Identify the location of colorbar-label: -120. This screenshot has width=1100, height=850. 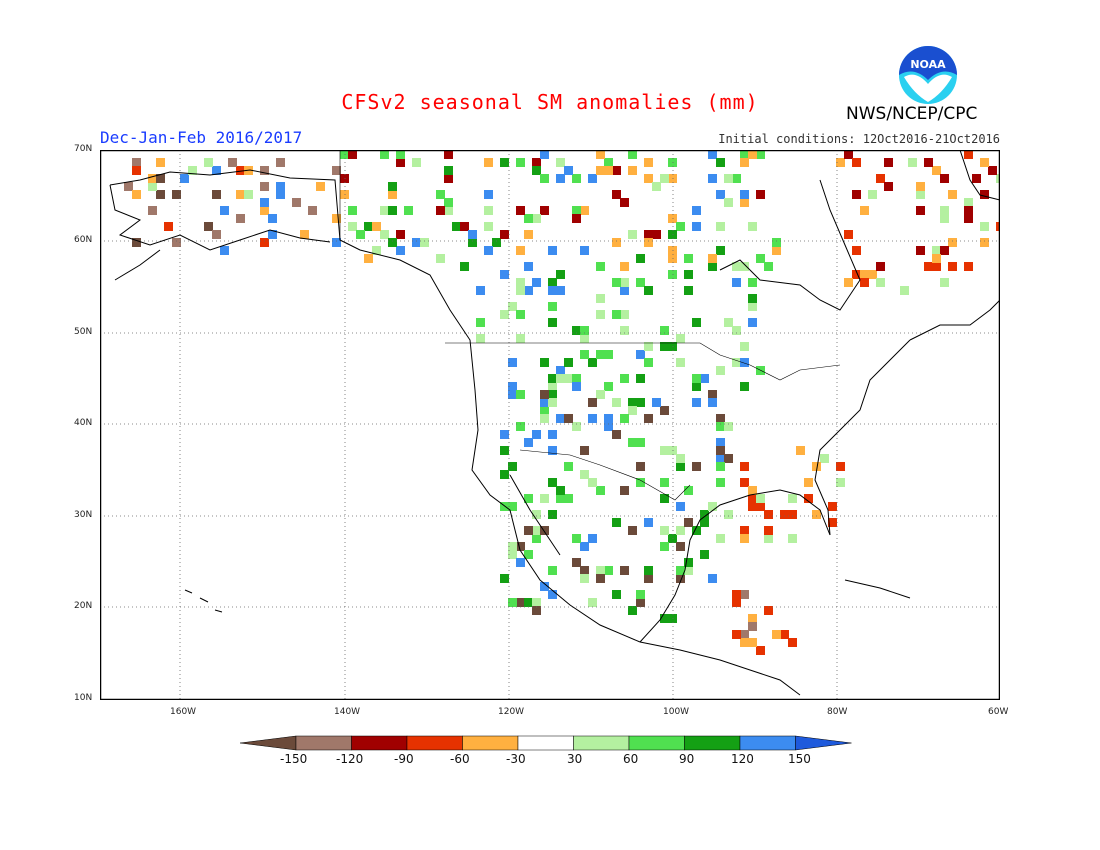
(350, 759).